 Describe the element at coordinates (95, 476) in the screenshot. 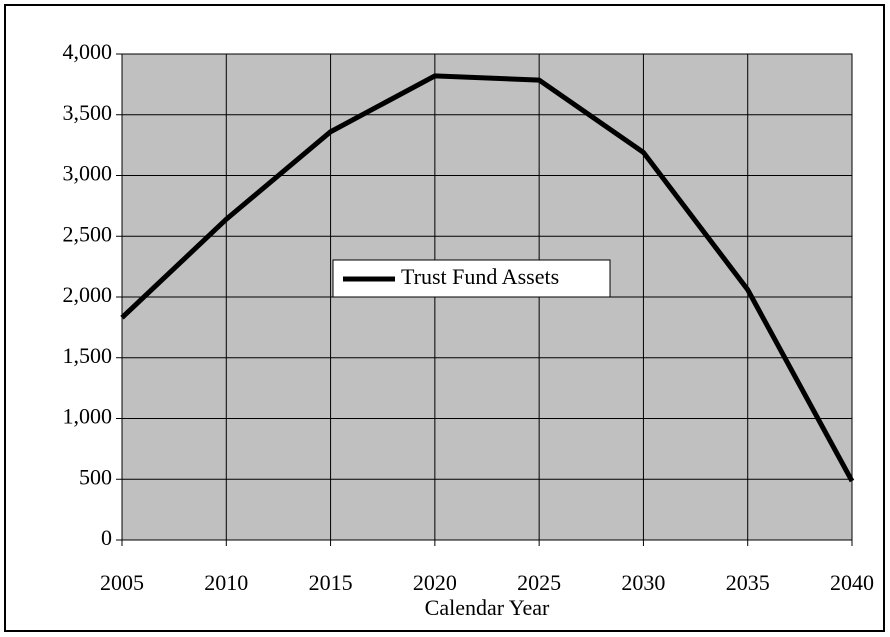

I see `y-tick-label: 500` at that location.